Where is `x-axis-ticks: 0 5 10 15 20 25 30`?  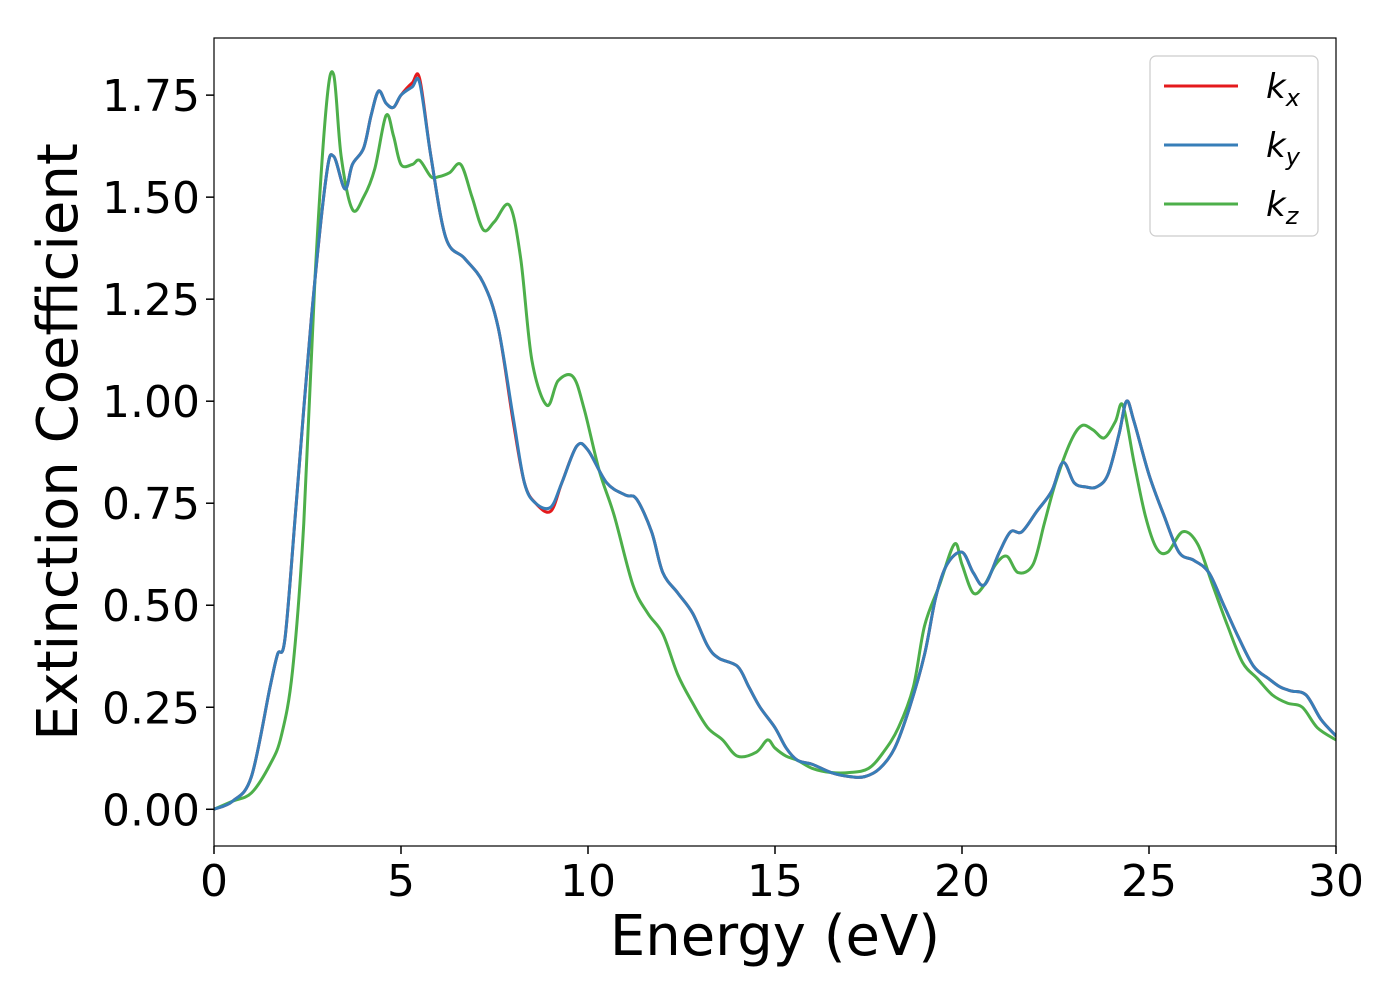
x-axis-ticks: 0 5 10 15 20 25 30 is located at coordinates (782, 876).